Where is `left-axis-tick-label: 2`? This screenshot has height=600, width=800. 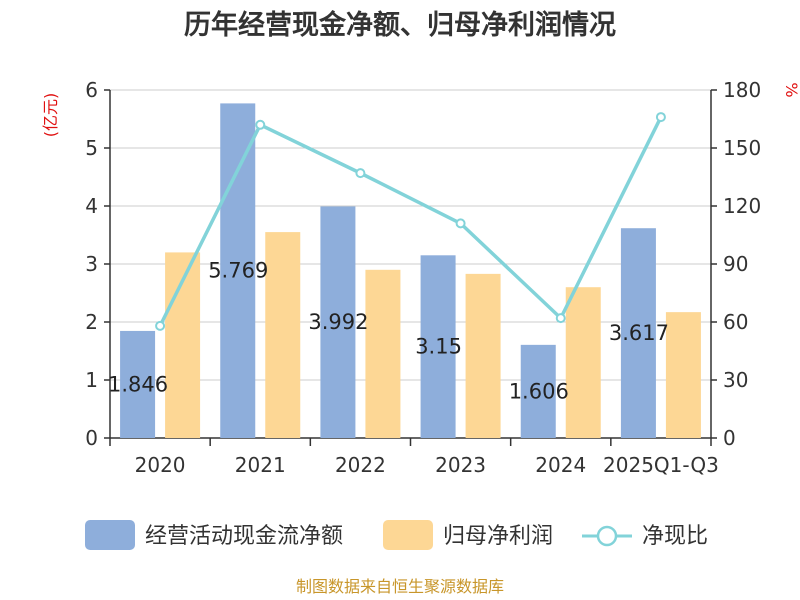 left-axis-tick-label: 2 is located at coordinates (91, 322).